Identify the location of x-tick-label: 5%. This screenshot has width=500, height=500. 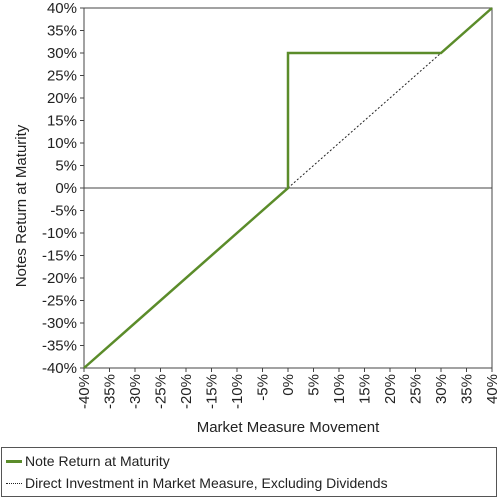
(314, 385).